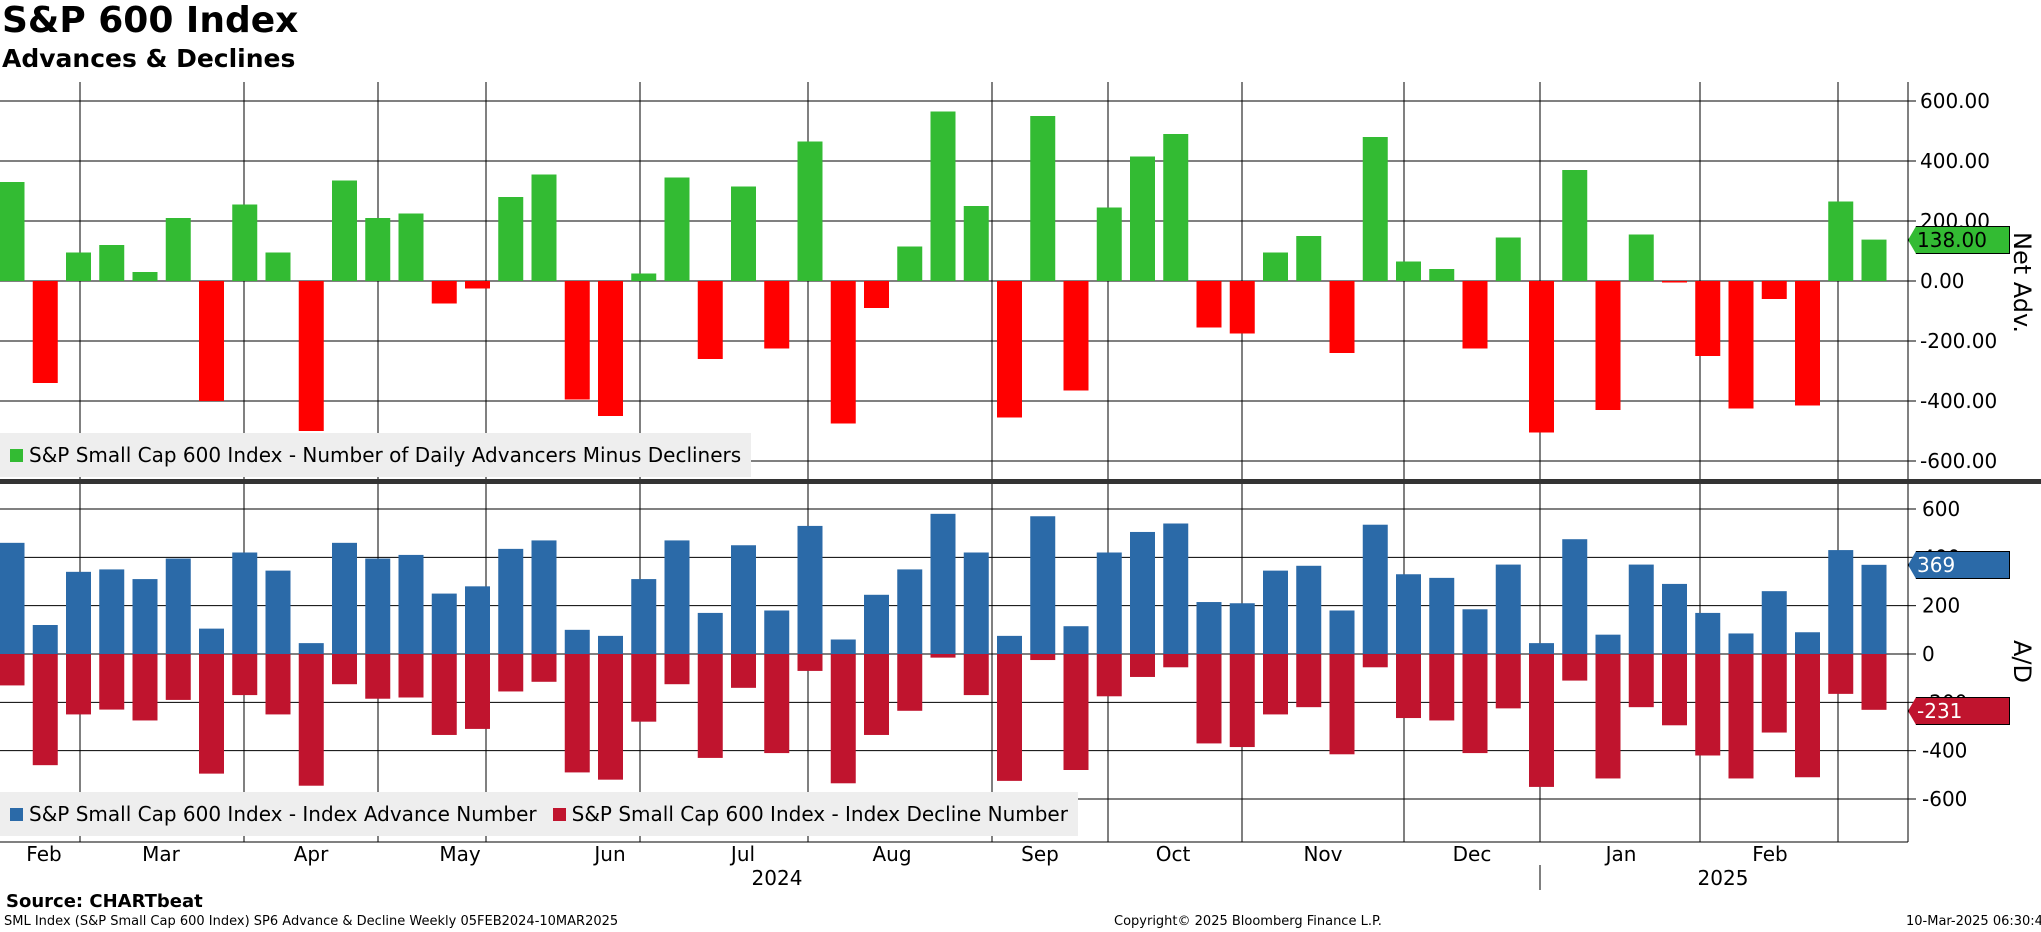 Image resolution: width=2041 pixels, height=932 pixels. Describe the element at coordinates (1928, 654) in the screenshot. I see `y-tick-label-bottom: 0` at that location.